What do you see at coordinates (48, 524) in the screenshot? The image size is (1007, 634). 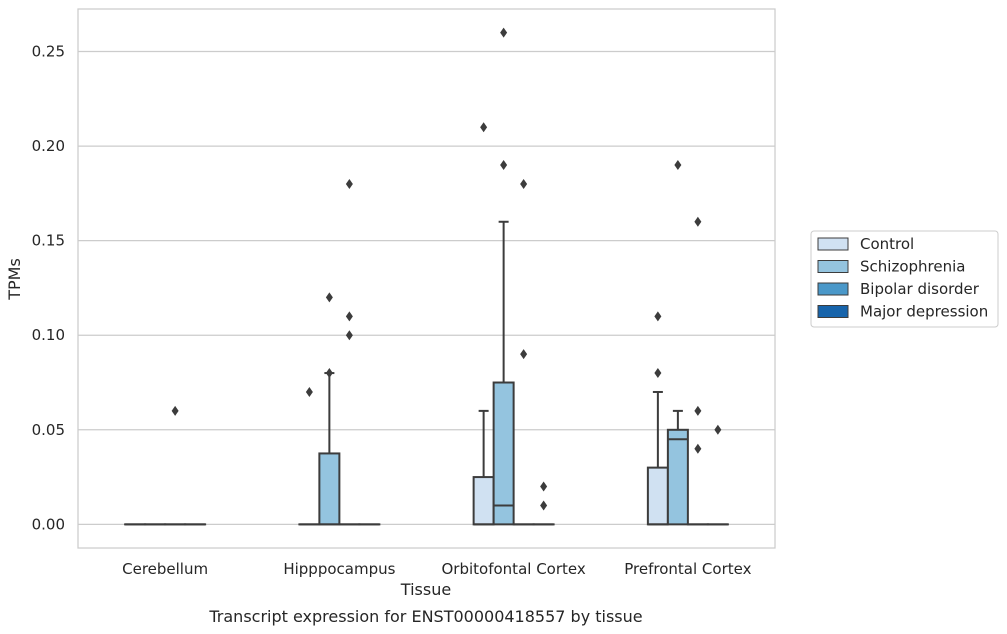 I see `y-tick-label: 0.00` at bounding box center [48, 524].